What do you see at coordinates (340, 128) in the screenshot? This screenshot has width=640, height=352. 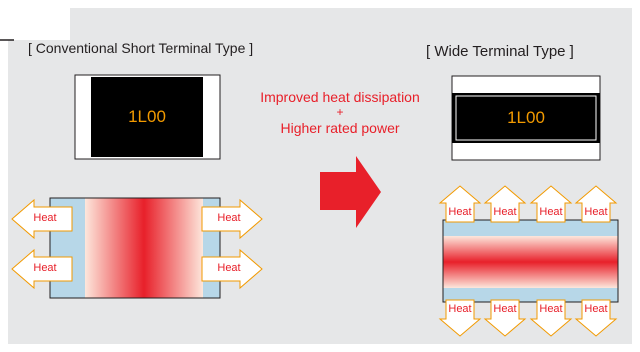 I see `improvement-line2: Higher rated power` at bounding box center [340, 128].